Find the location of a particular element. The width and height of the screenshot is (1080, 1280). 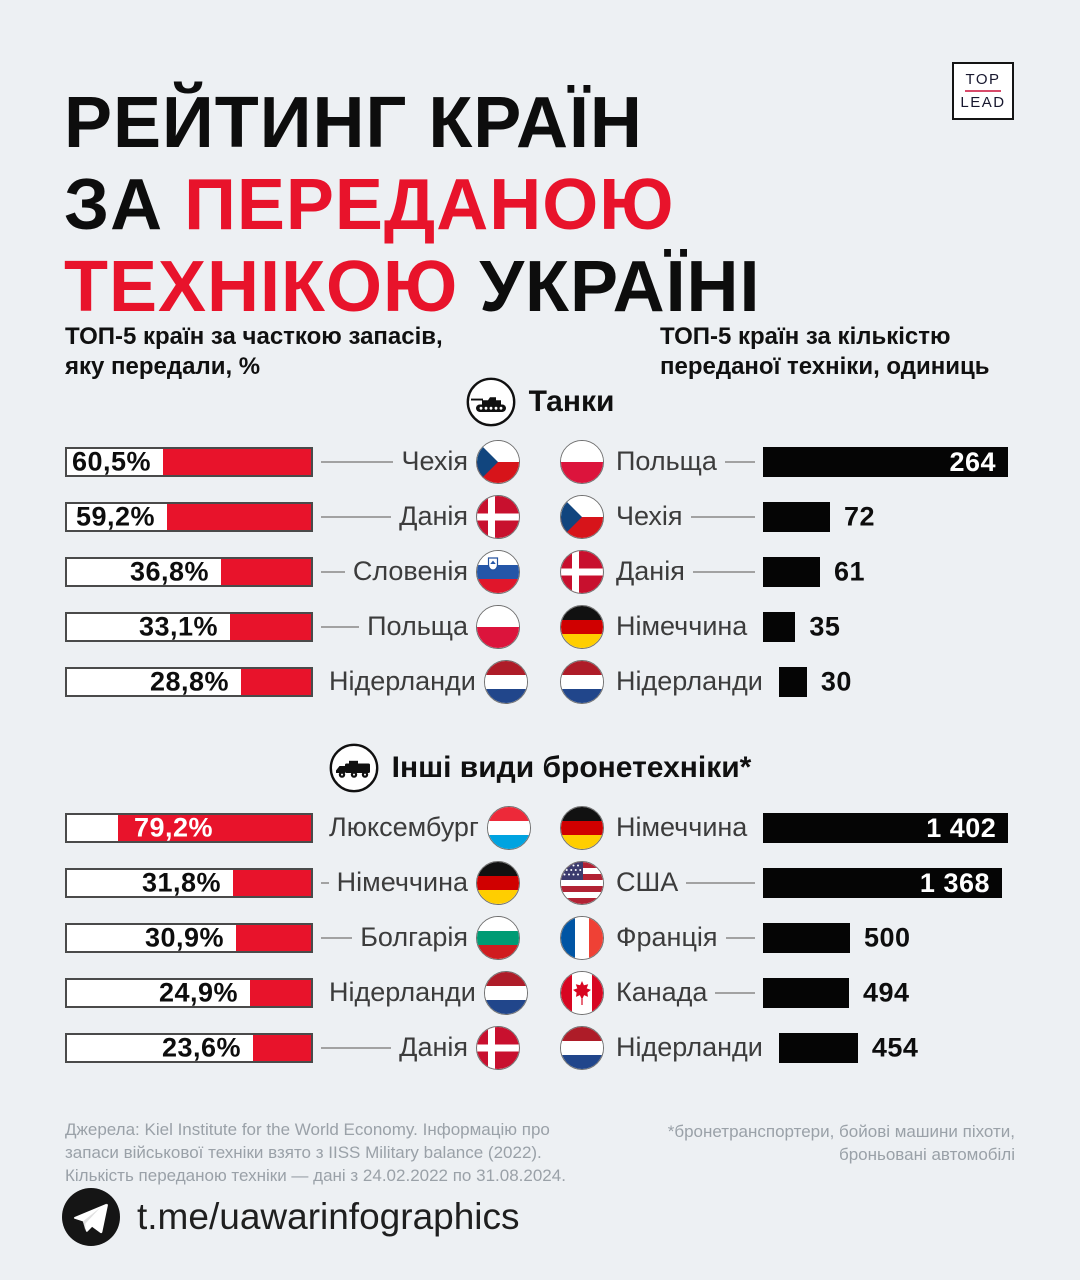

flag-france-icon is located at coordinates (582, 937).